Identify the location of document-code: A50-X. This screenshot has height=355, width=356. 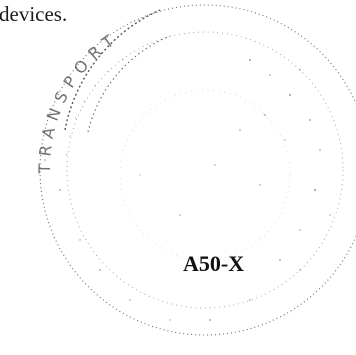
(214, 263).